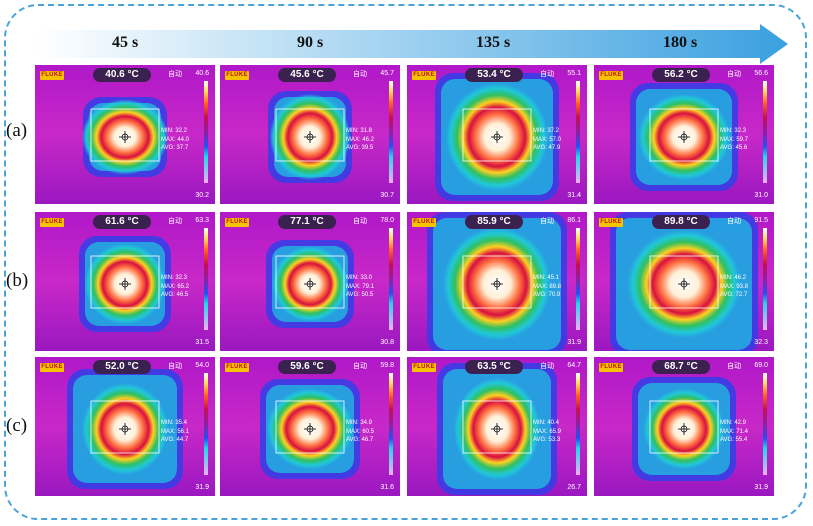 The height and width of the screenshot is (526, 813). What do you see at coordinates (680, 42) in the screenshot?
I see `time-label-180s: 180 s` at bounding box center [680, 42].